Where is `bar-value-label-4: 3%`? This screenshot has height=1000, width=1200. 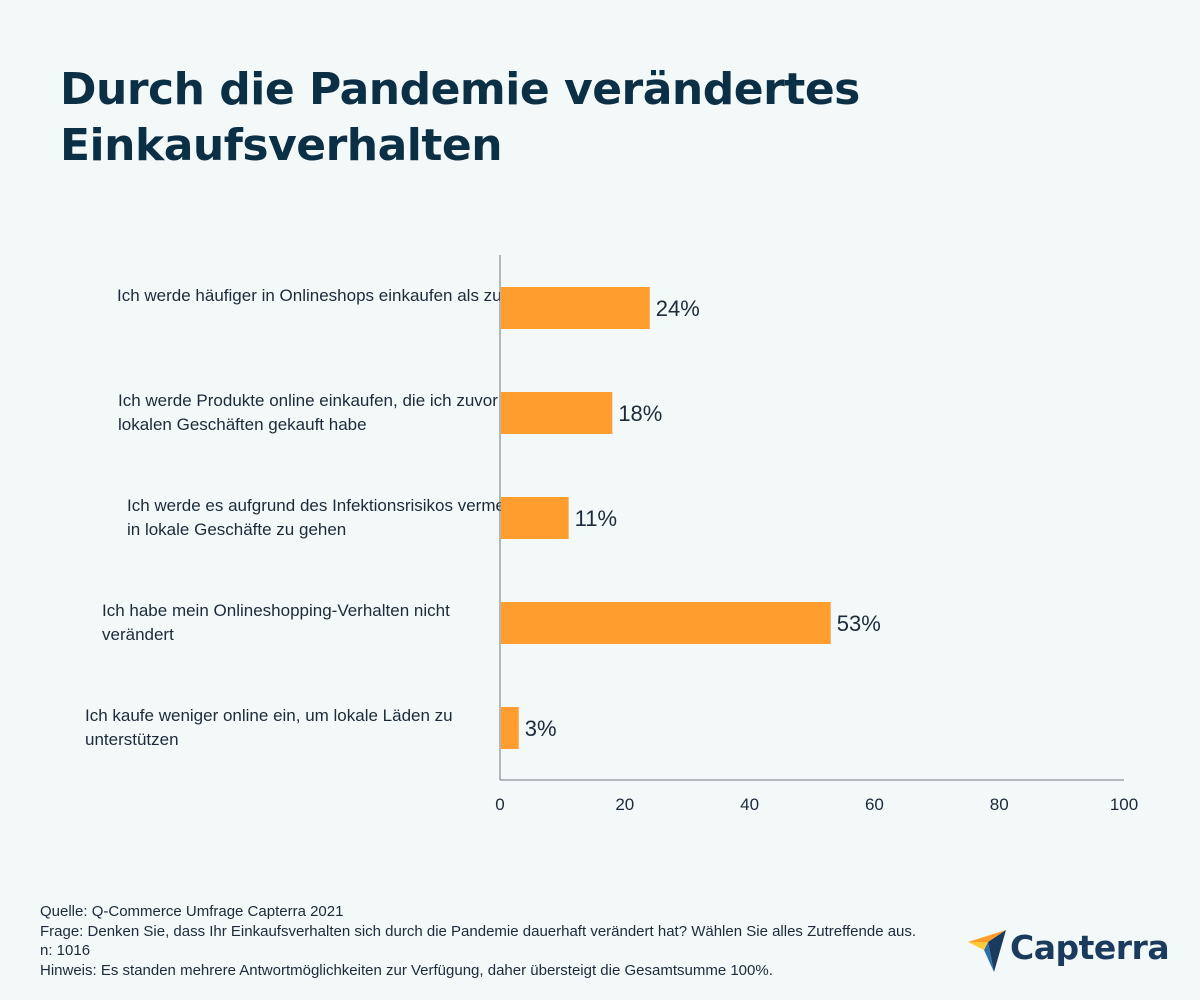
bar-value-label-4: 3% is located at coordinates (541, 728).